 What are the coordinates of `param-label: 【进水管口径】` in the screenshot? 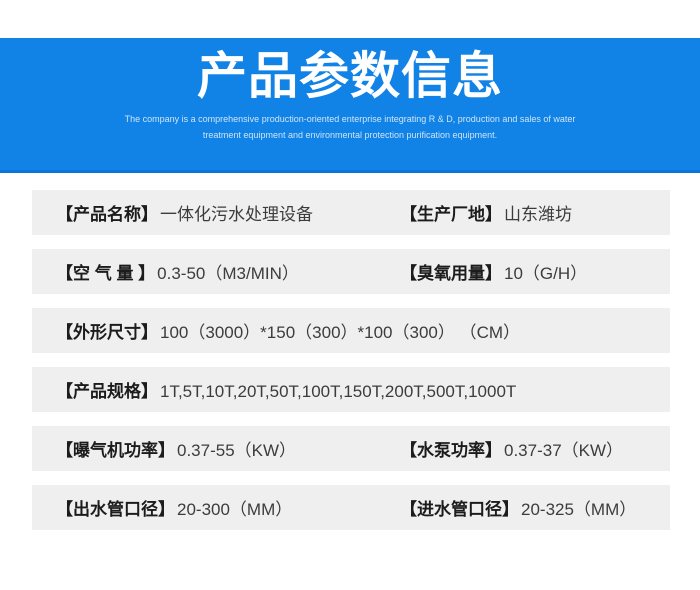 It's located at (459, 509).